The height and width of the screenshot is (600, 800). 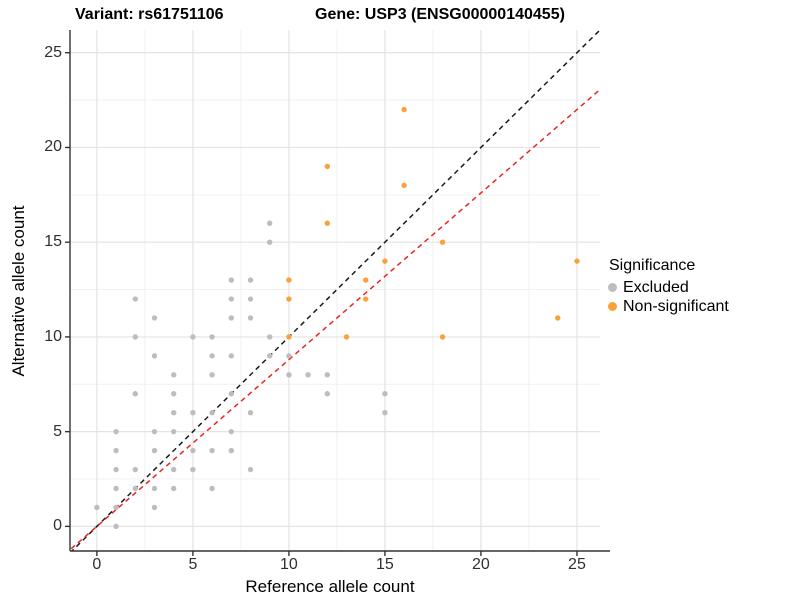 I want to click on legend: Significance Excluded Non-significant, so click(x=668, y=286).